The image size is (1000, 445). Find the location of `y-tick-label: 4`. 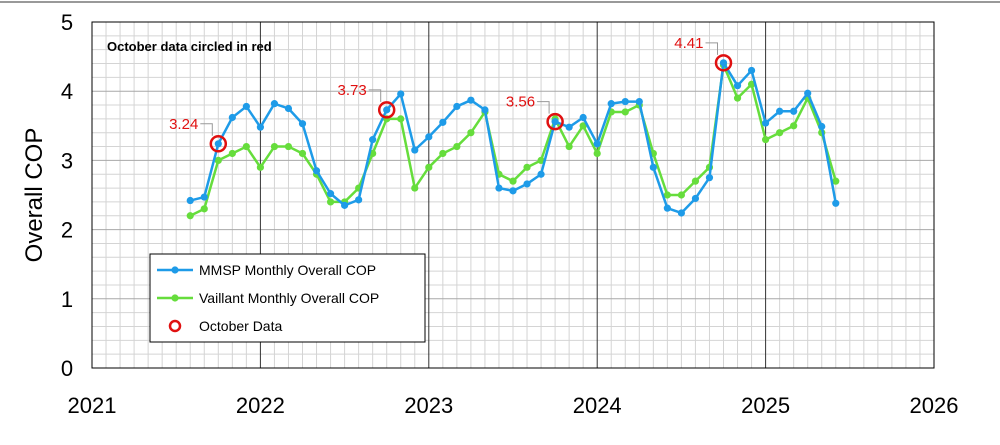

y-tick-label: 4 is located at coordinates (67, 91).